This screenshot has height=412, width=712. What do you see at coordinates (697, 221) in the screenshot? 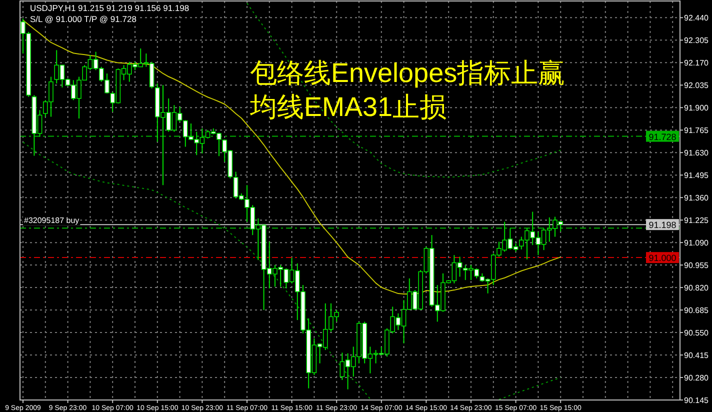
I see `y-tick-label: 91.225` at bounding box center [697, 221].